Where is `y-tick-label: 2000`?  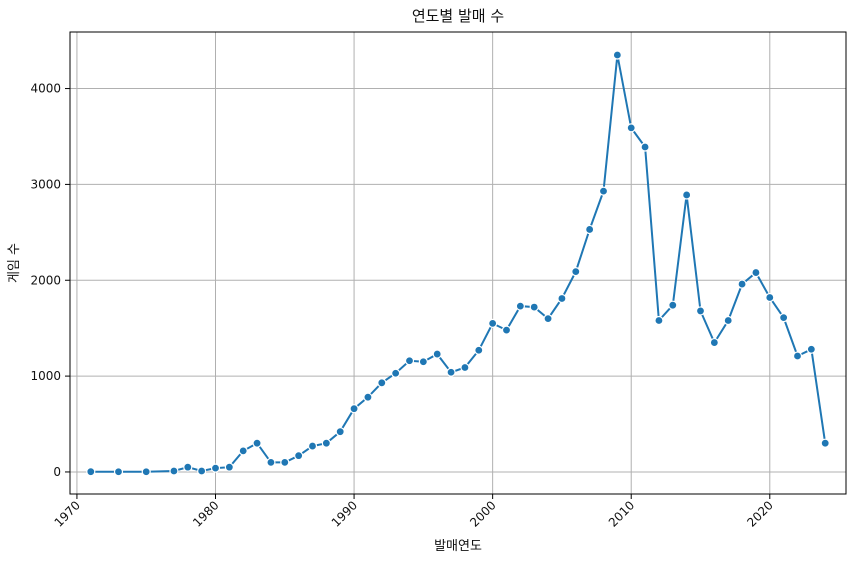
y-tick-label: 2000 is located at coordinates (45, 280).